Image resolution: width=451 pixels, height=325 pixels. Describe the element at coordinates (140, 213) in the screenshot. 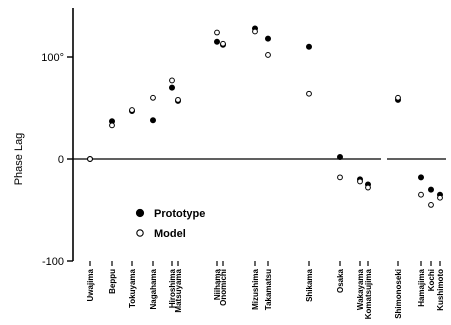

I see `legend-marker-prototype` at that location.